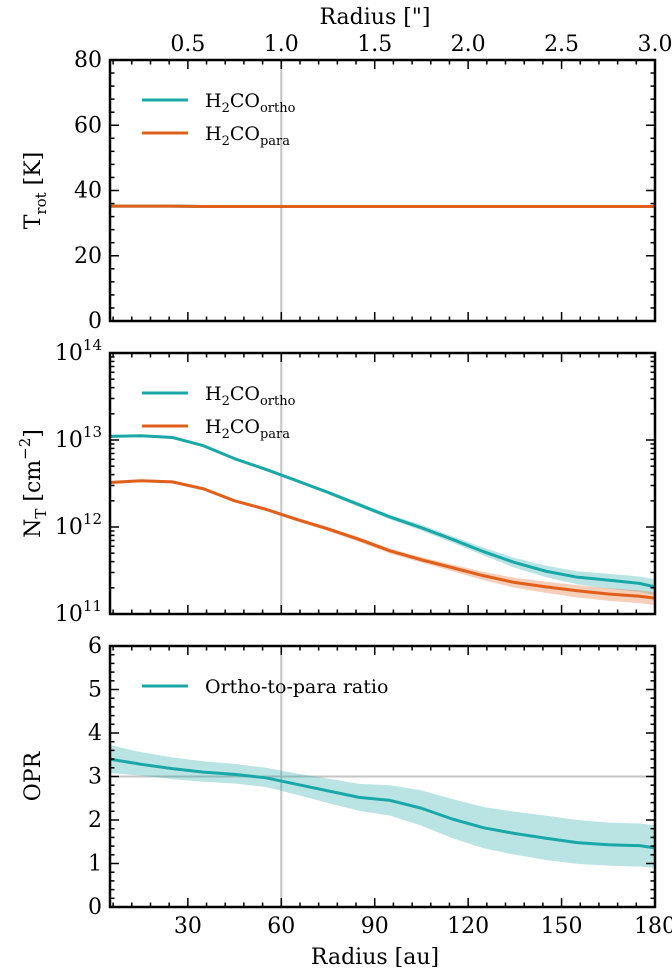 The height and width of the screenshot is (973, 672). What do you see at coordinates (33, 433) in the screenshot?
I see `y-axis-label-unit-end: ]` at bounding box center [33, 433].